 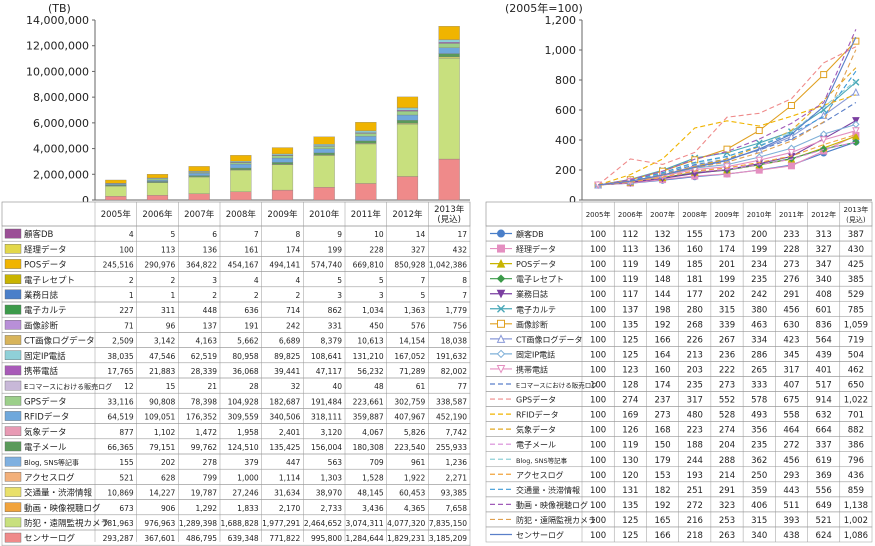 What do you see at coordinates (630, 340) in the screenshot?
I see `right-table-cell: 125` at bounding box center [630, 340].